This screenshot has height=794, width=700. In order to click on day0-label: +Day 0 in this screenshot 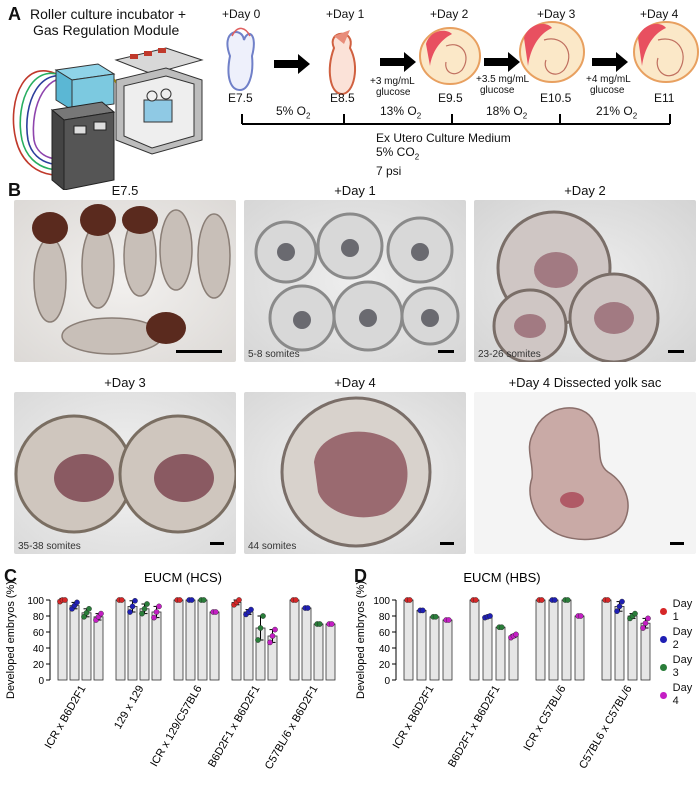, I will do `click(241, 14)`.